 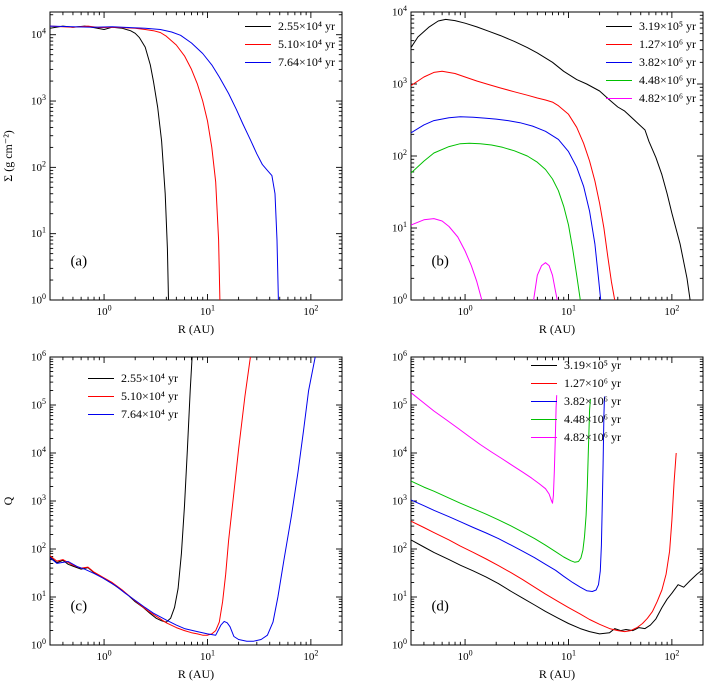 I want to click on legend-entry: 4.82×10⁶ yr, so click(x=651, y=98).